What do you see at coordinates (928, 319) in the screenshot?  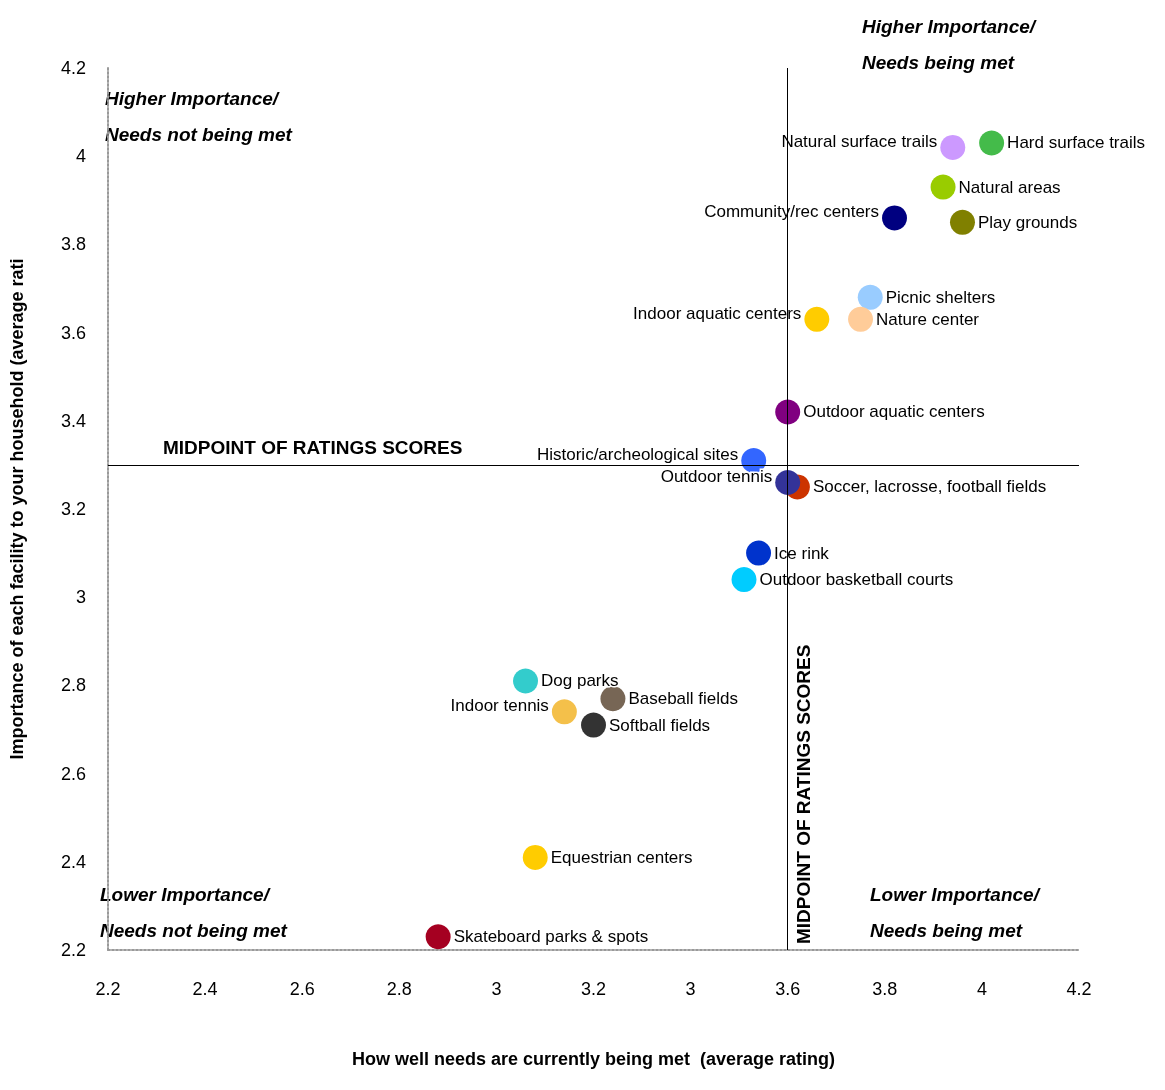 I see `series-label: Nature center` at bounding box center [928, 319].